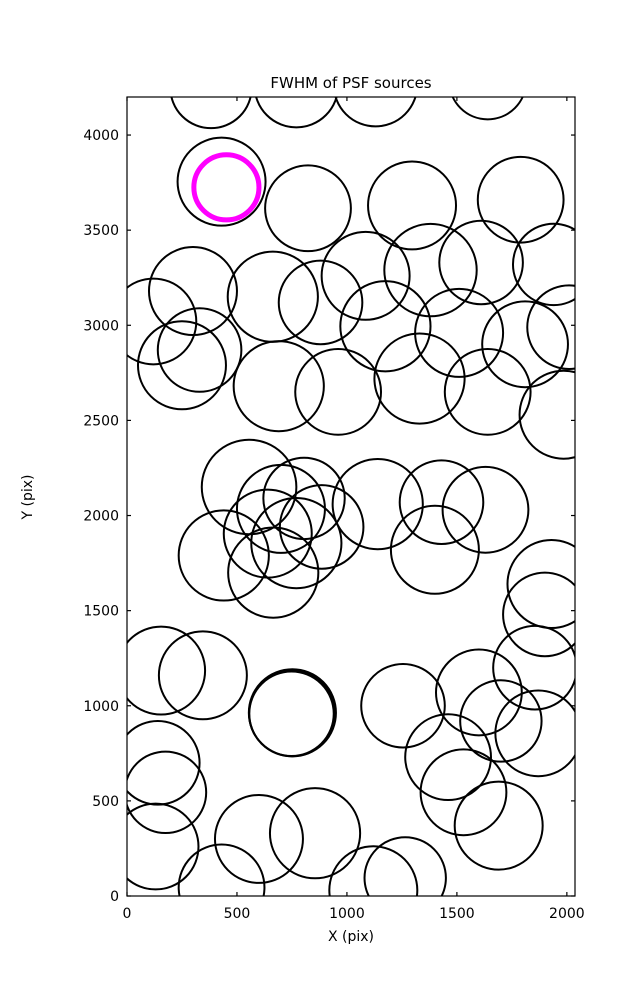 This screenshot has height=1000, width=637. I want to click on x-tick-label: 1000, so click(347, 914).